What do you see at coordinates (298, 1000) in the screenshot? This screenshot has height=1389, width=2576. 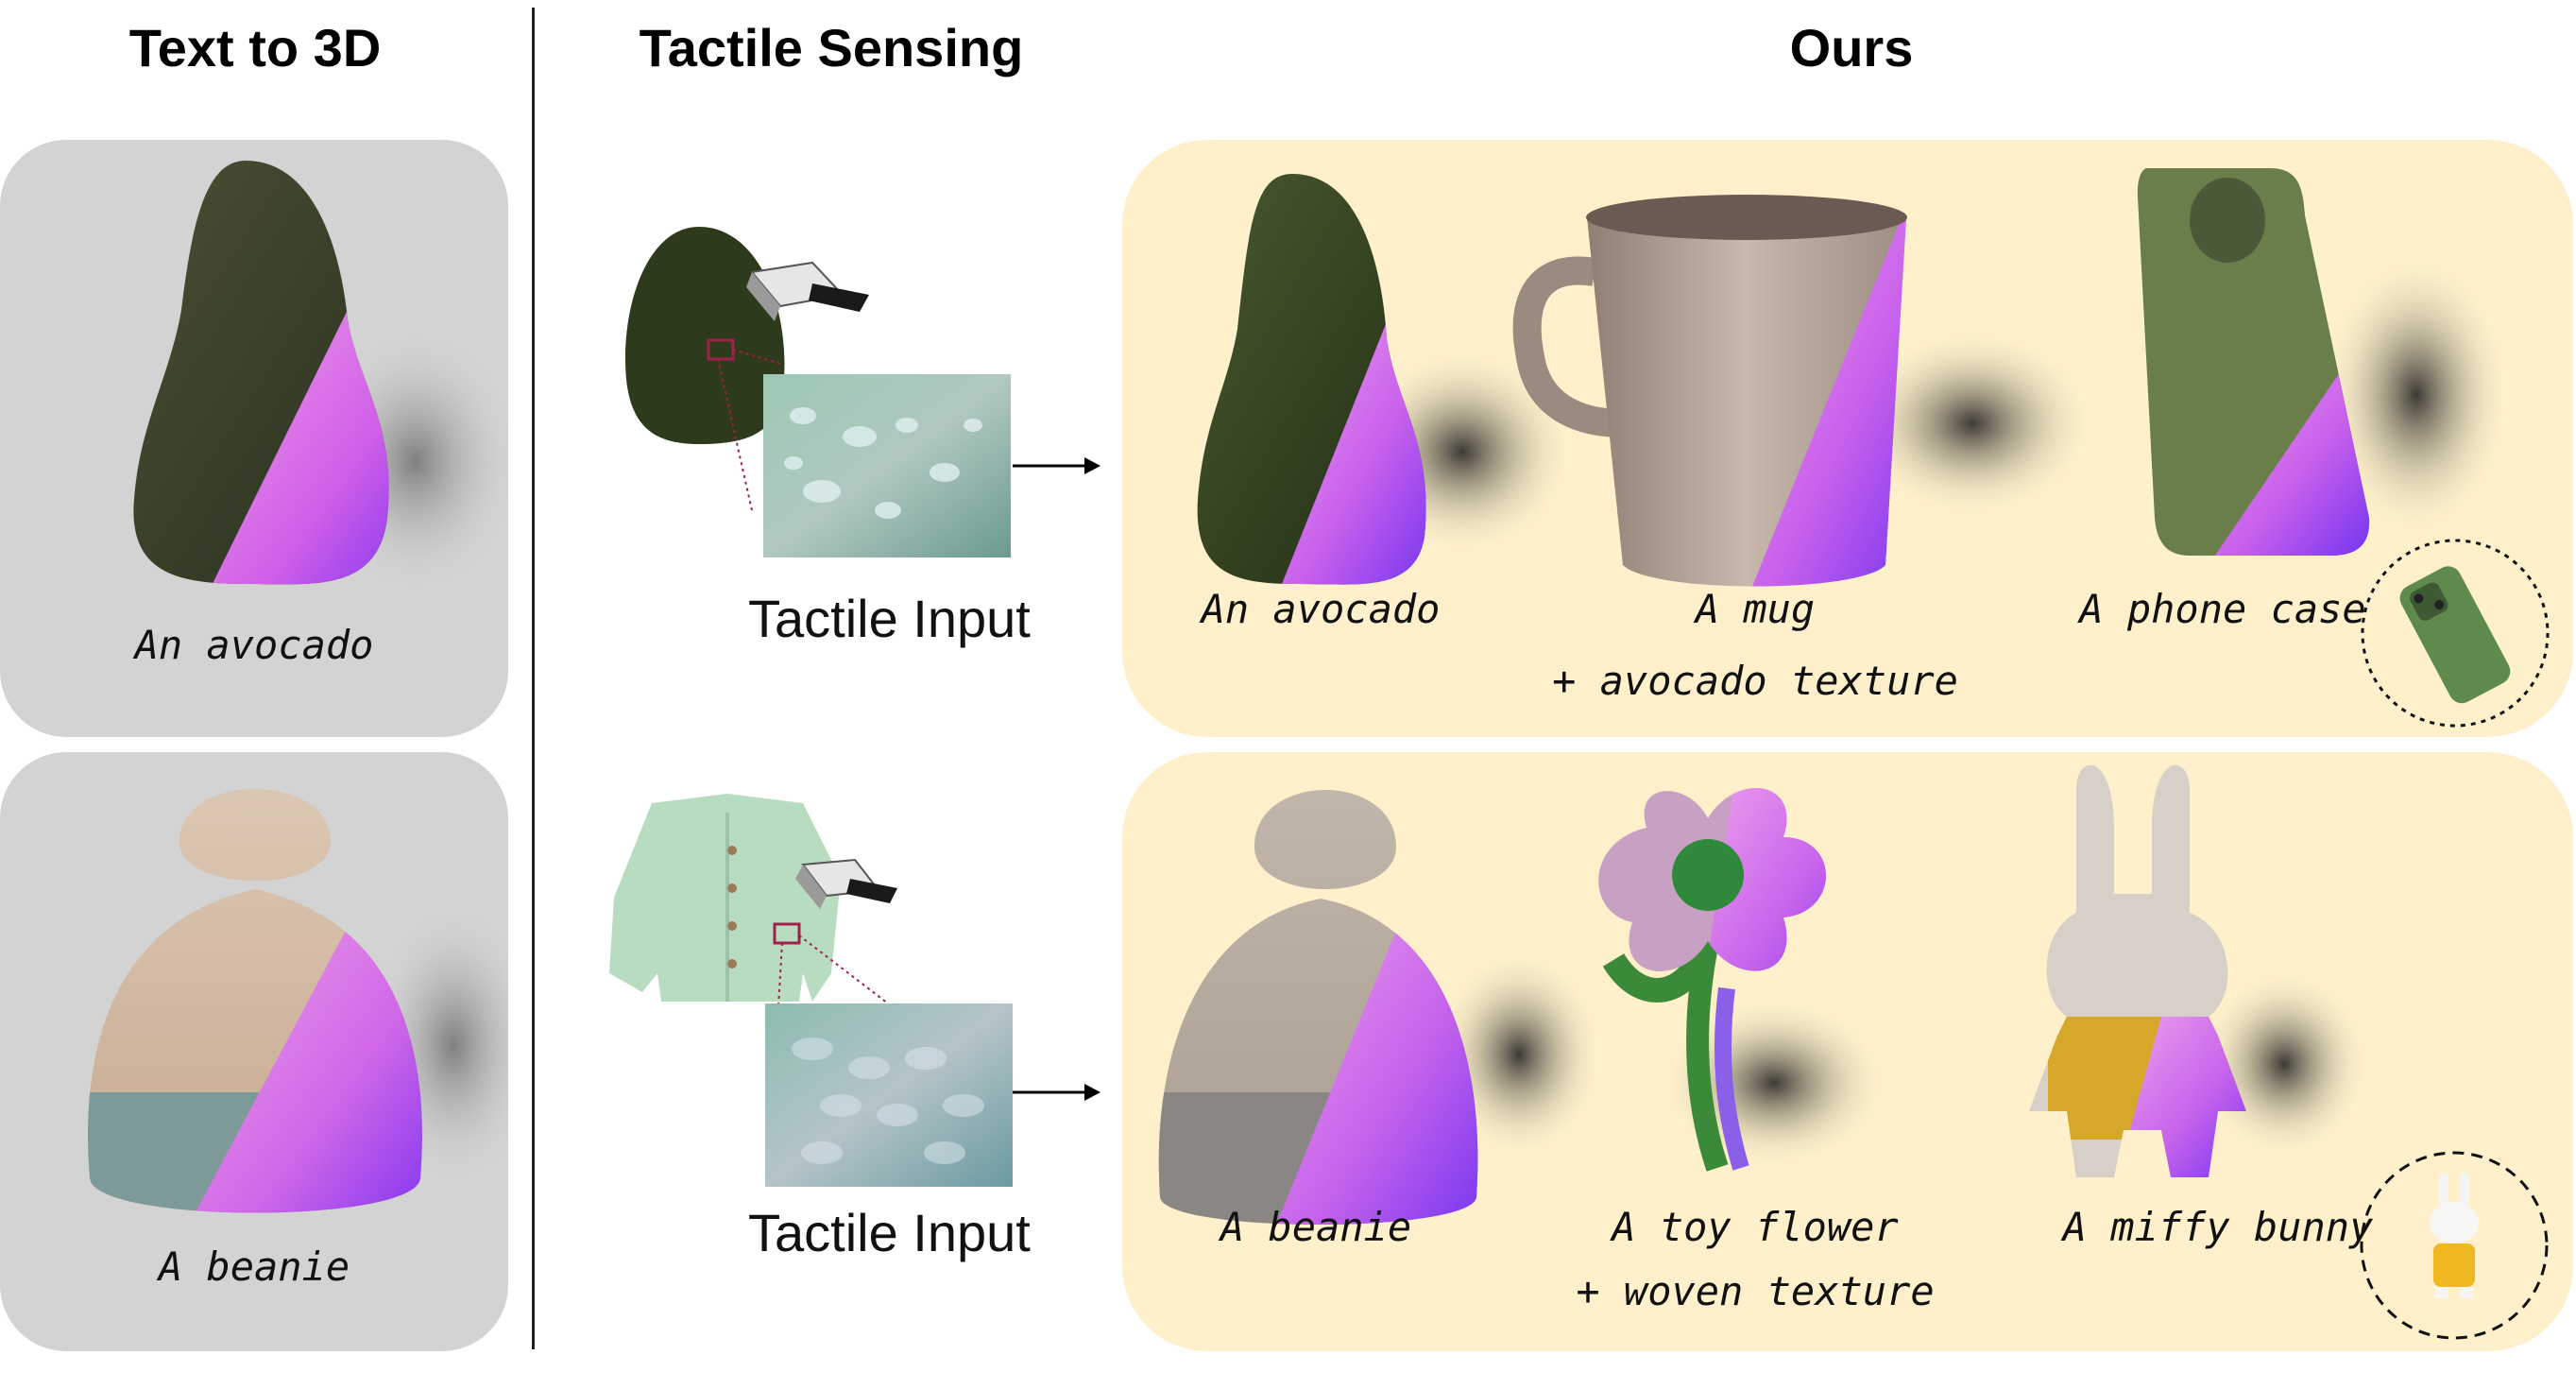 I see `baseline-beanie-render` at bounding box center [298, 1000].